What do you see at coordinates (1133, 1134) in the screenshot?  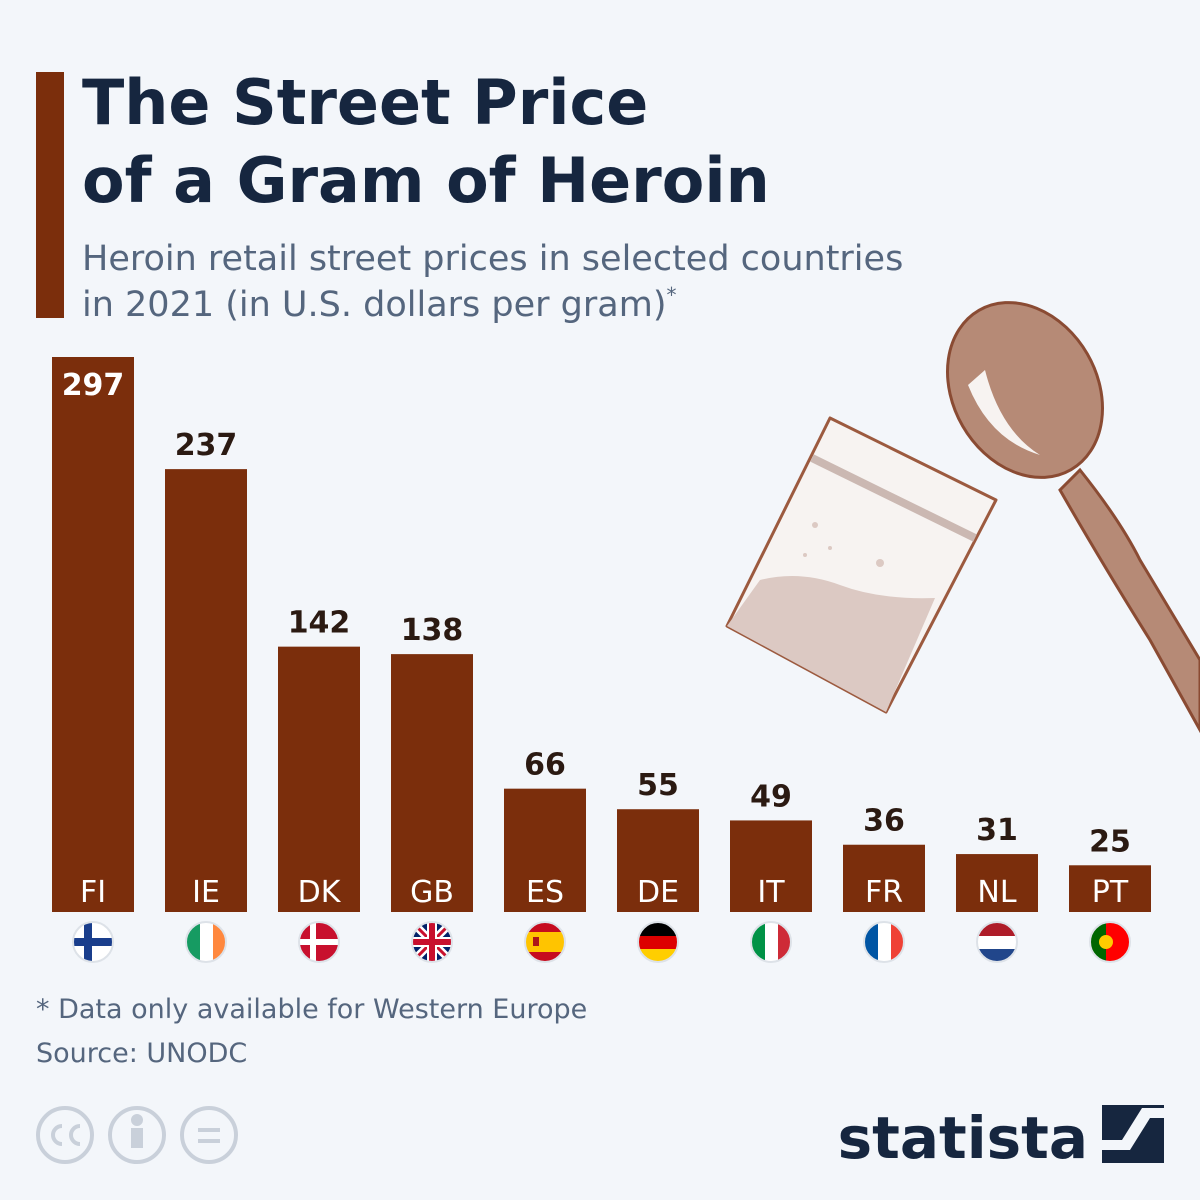 I see `brand-logo` at bounding box center [1133, 1134].